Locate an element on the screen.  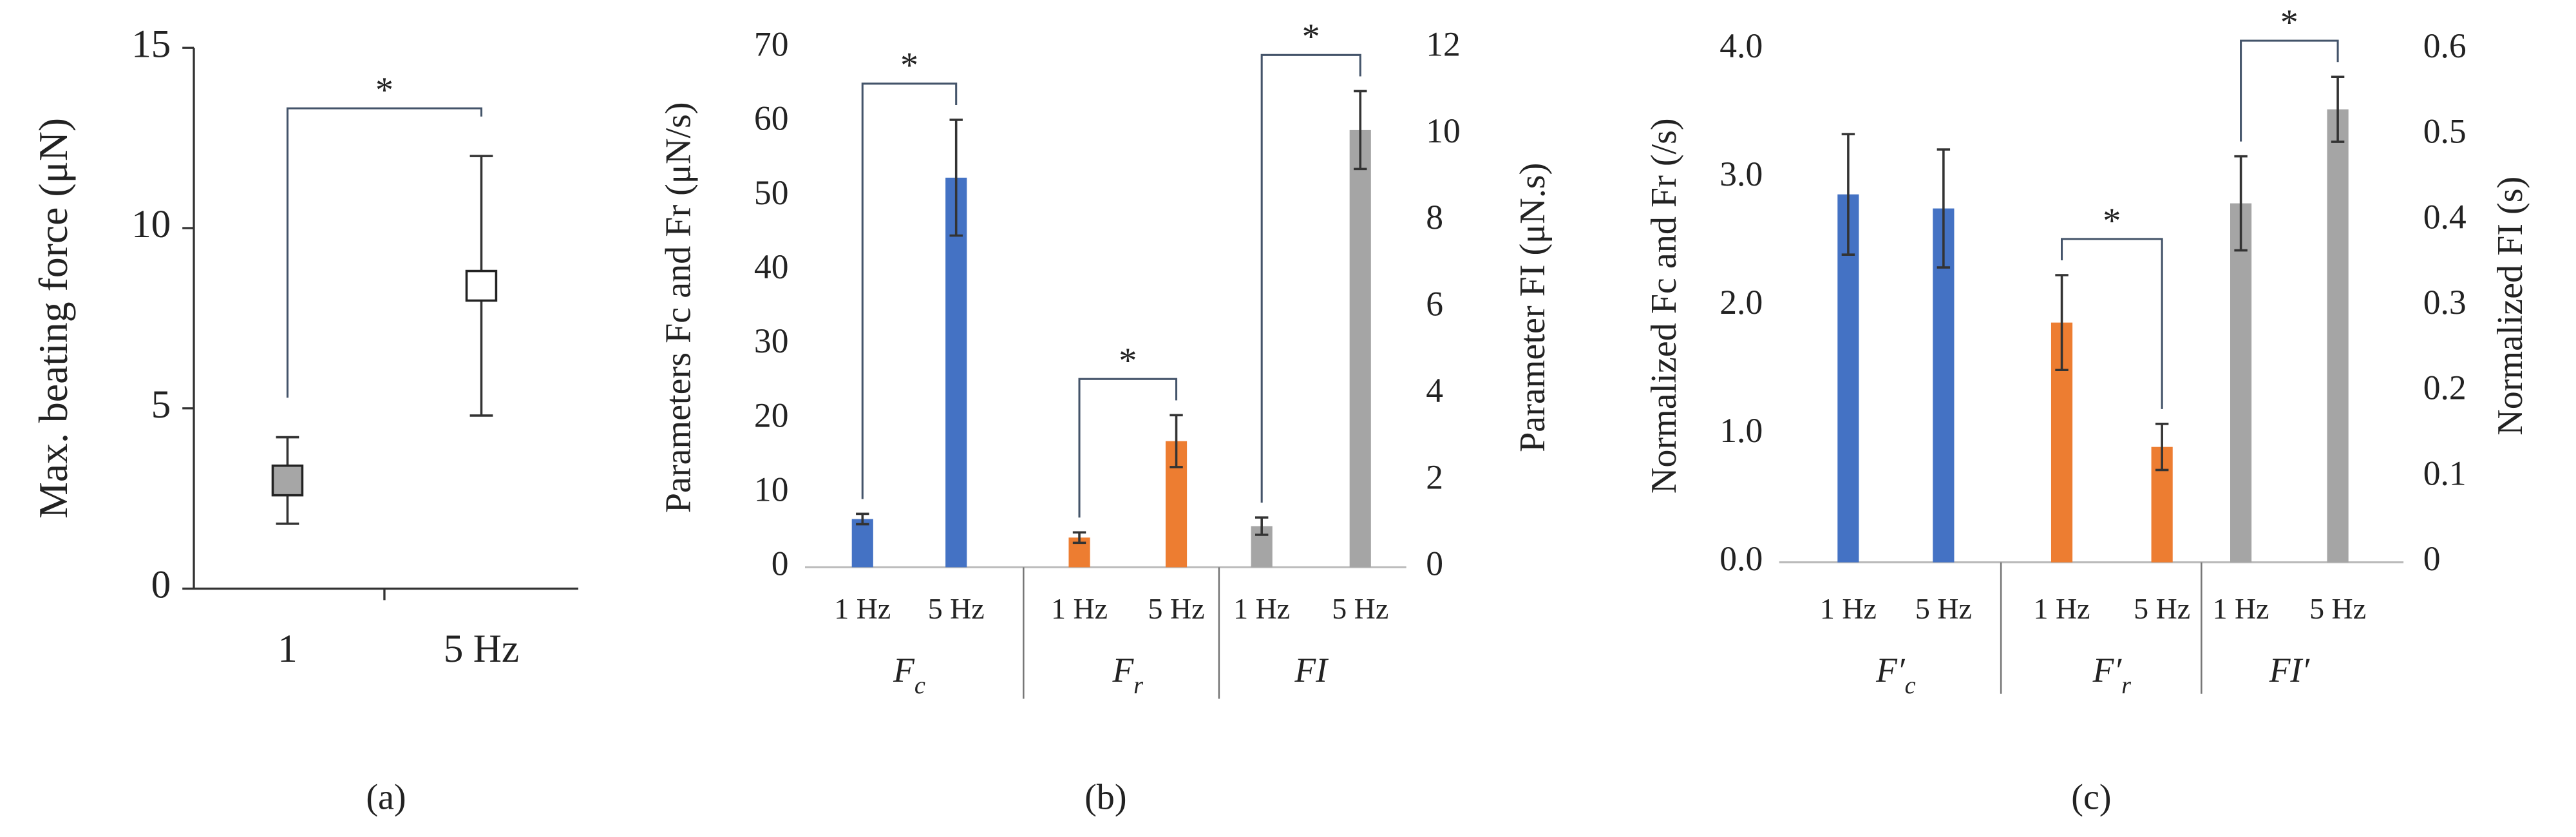
y-tick-label: 5 is located at coordinates (161, 405).